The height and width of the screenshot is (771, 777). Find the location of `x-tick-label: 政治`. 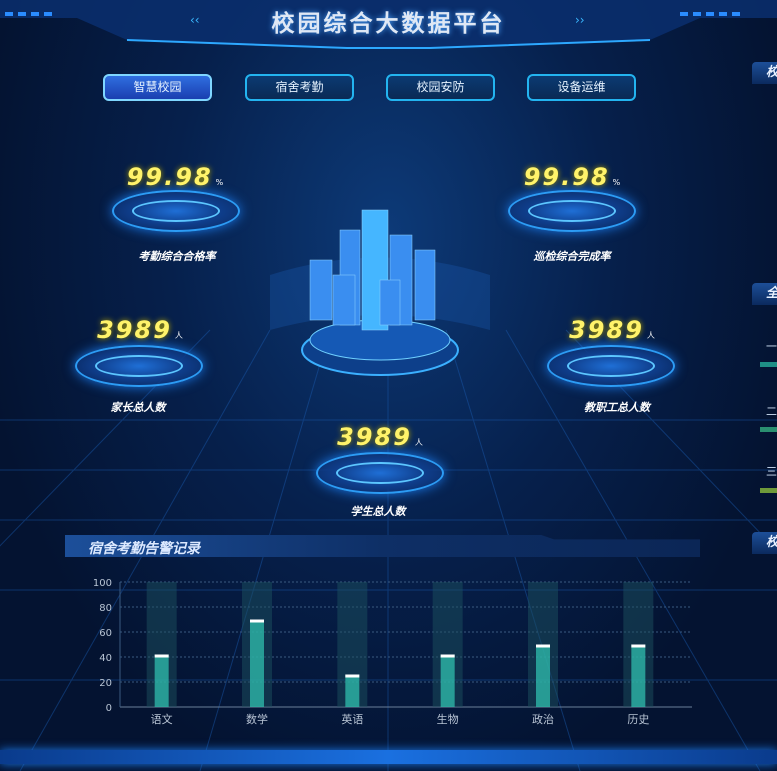

x-tick-label: 政治 is located at coordinates (543, 719).